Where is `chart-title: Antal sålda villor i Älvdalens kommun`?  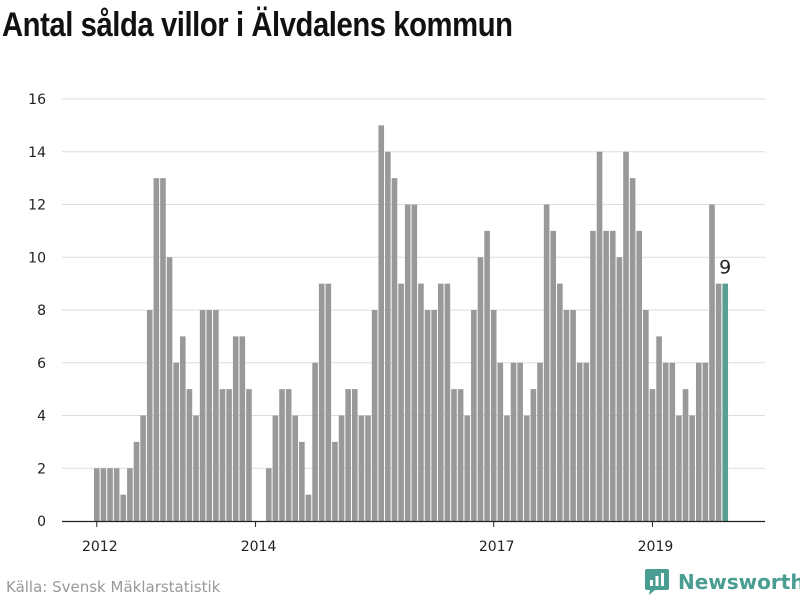 chart-title: Antal sålda villor i Älvdalens kommun is located at coordinates (257, 25).